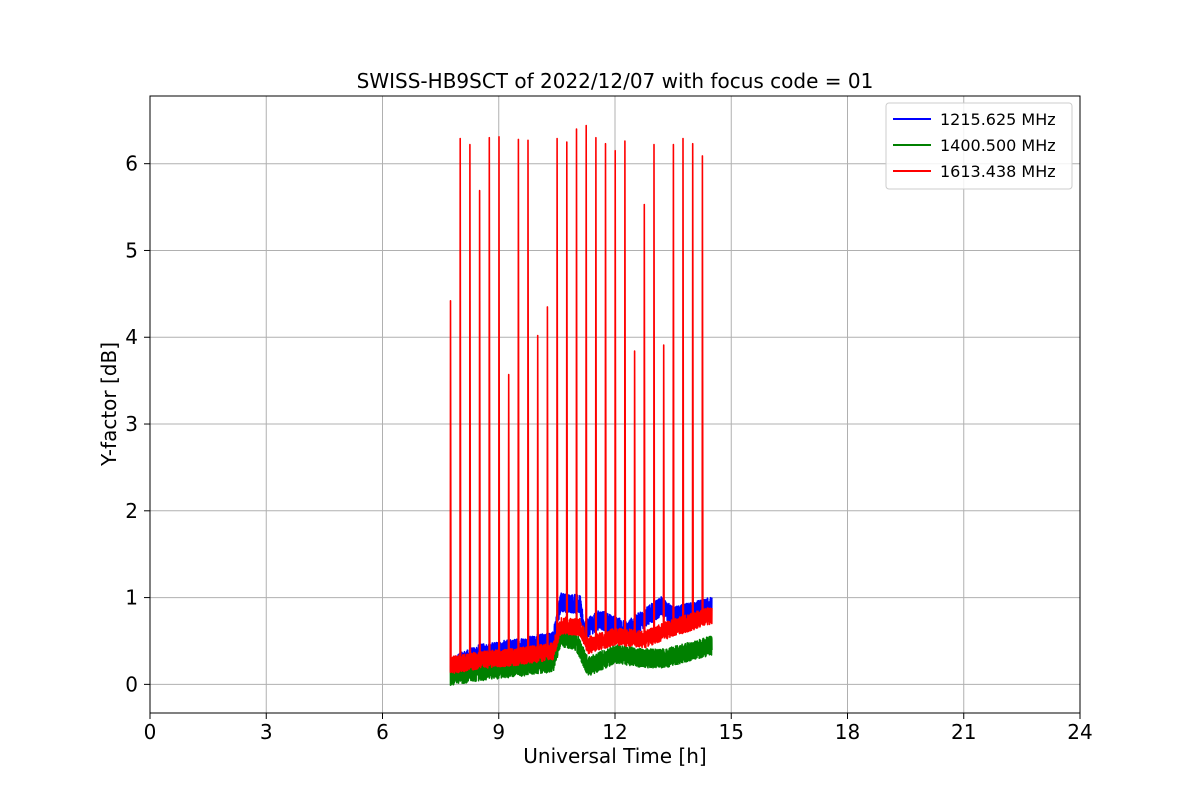  I want to click on y-tick-label: 0, so click(131, 684).